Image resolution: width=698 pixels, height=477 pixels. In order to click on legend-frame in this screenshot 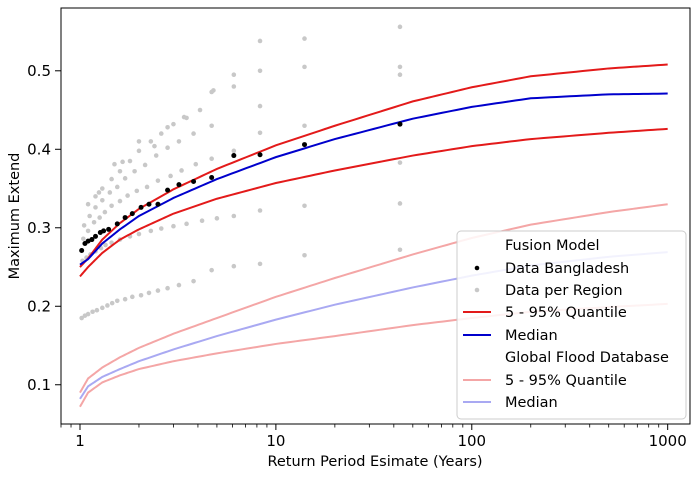, I will do `click(571, 325)`.